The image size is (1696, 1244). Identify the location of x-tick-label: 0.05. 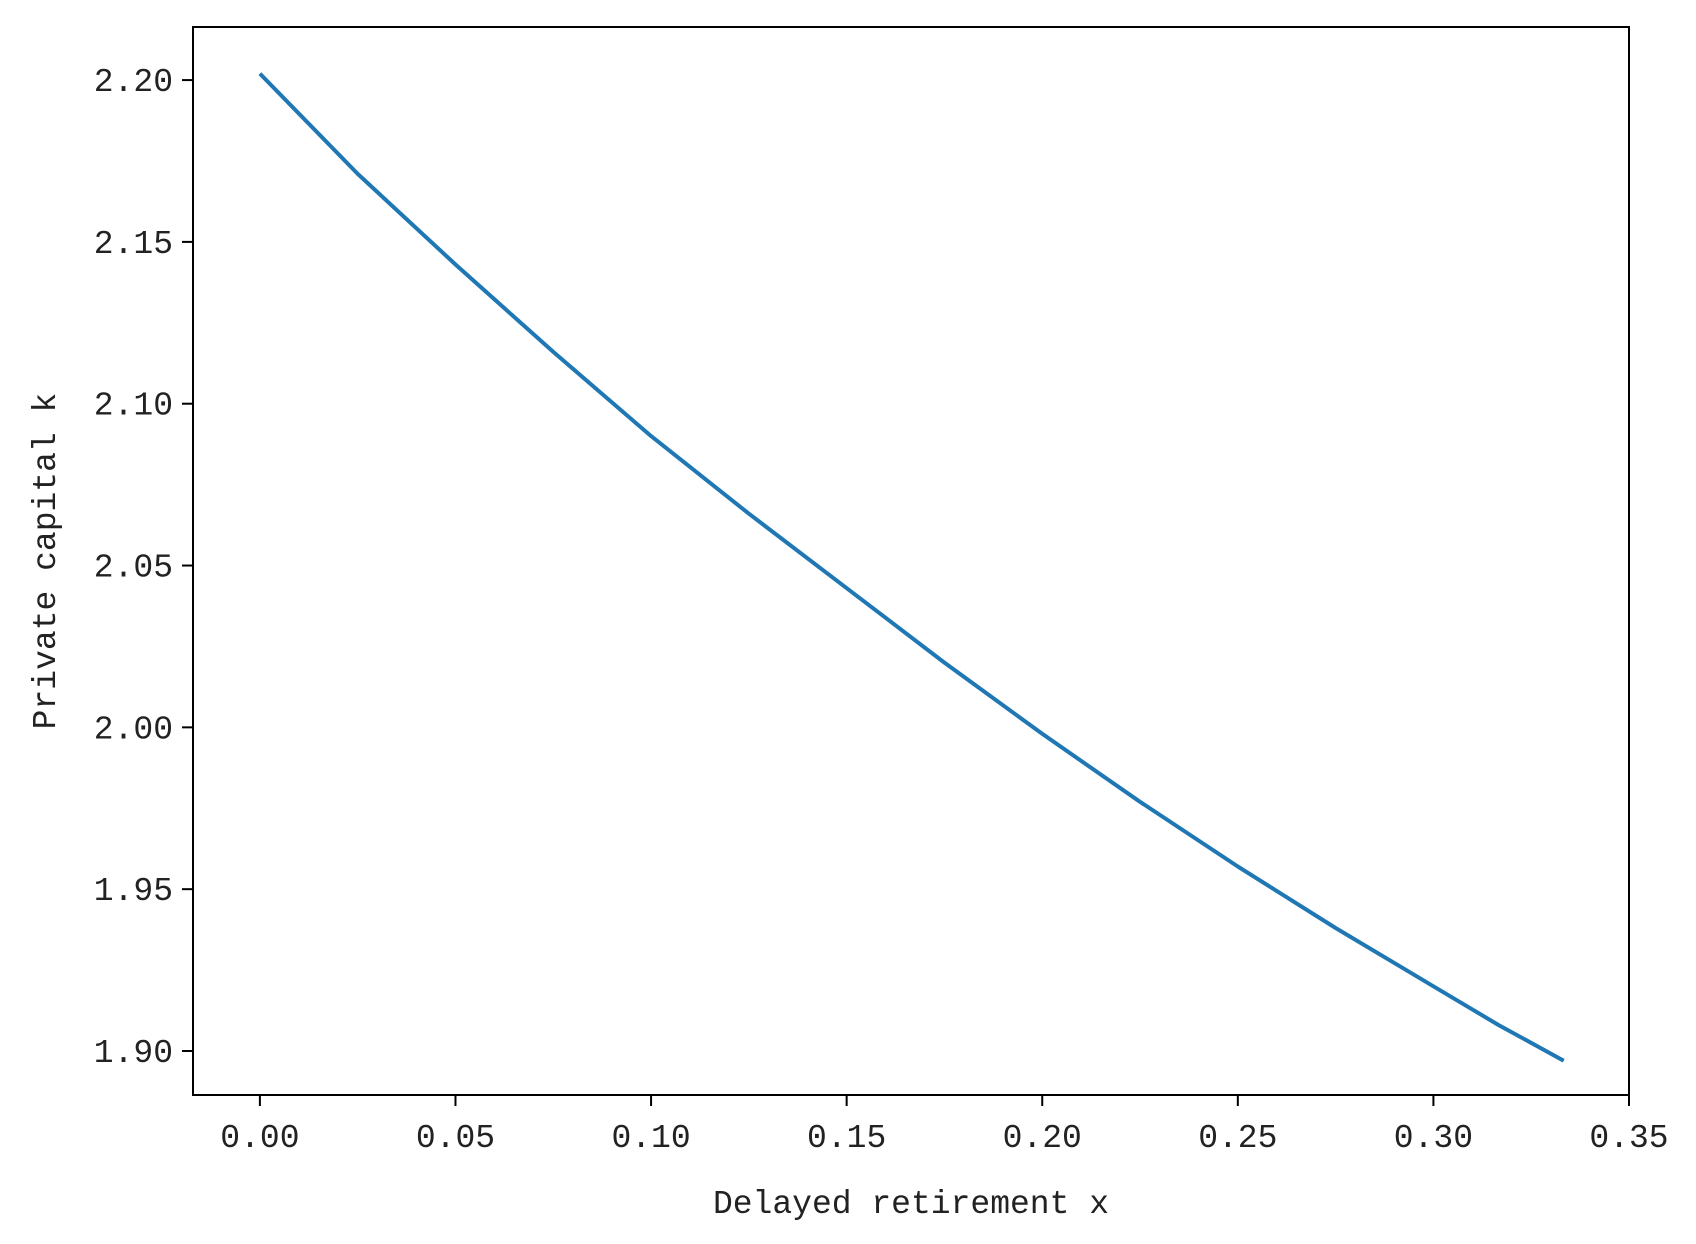
(455, 1138).